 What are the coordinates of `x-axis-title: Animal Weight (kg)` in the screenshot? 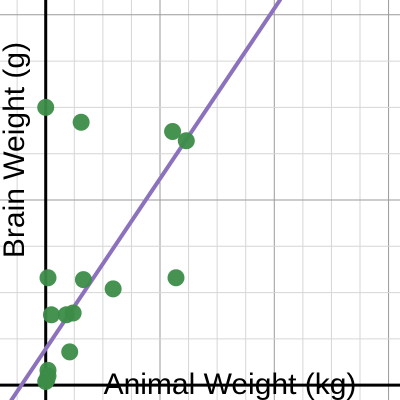 It's located at (230, 384).